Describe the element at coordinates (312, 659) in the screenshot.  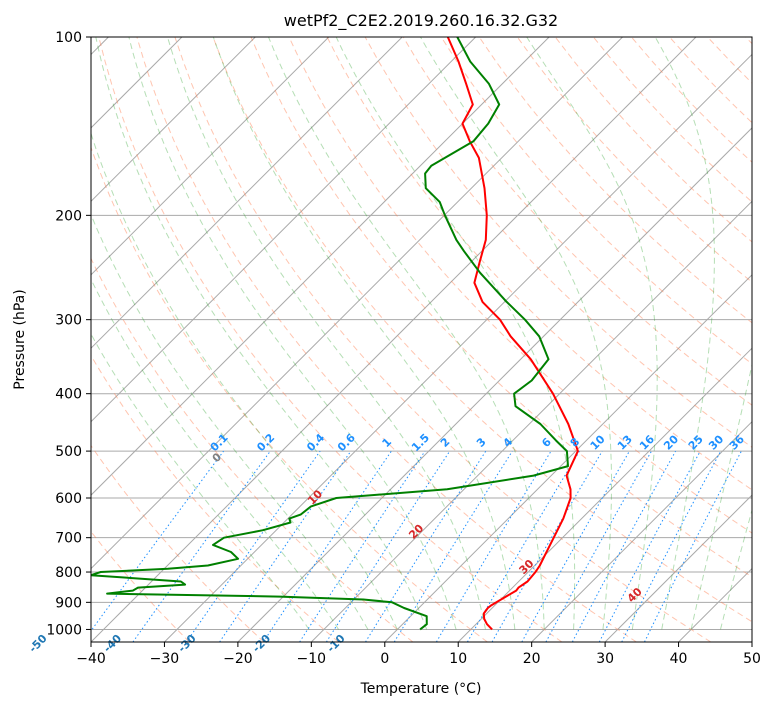
I see `x-tick-label: −10` at that location.